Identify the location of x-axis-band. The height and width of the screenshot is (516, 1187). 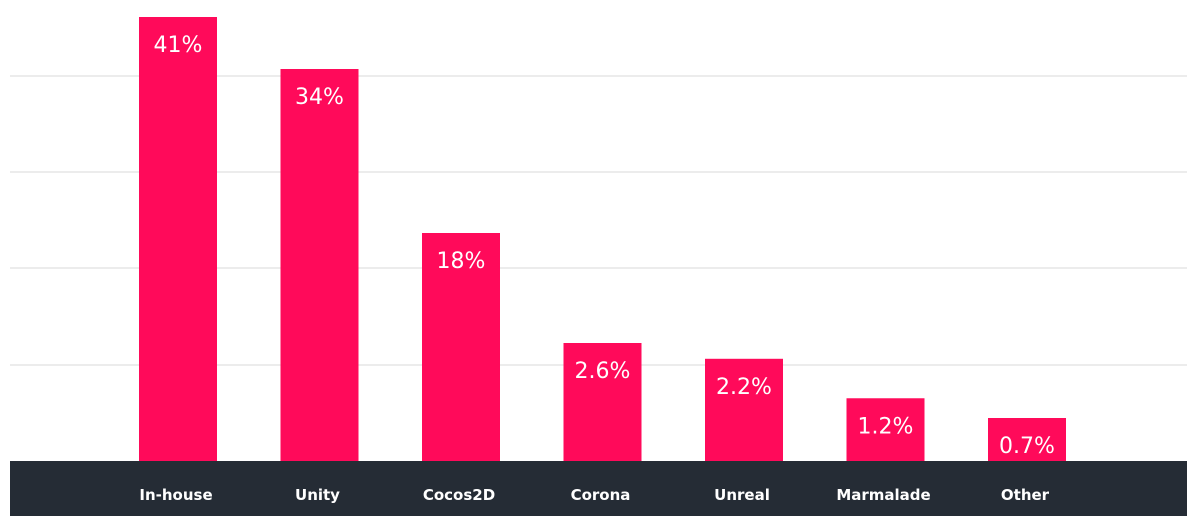
(598, 488).